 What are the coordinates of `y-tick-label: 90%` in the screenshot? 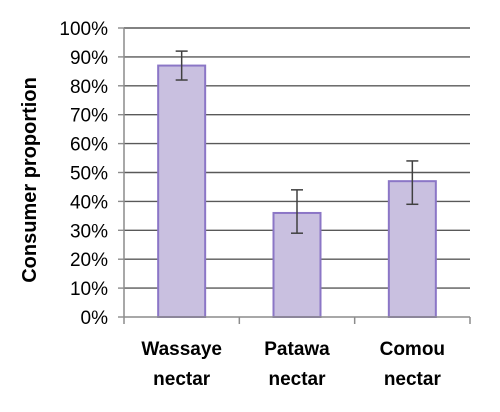 It's located at (89, 58).